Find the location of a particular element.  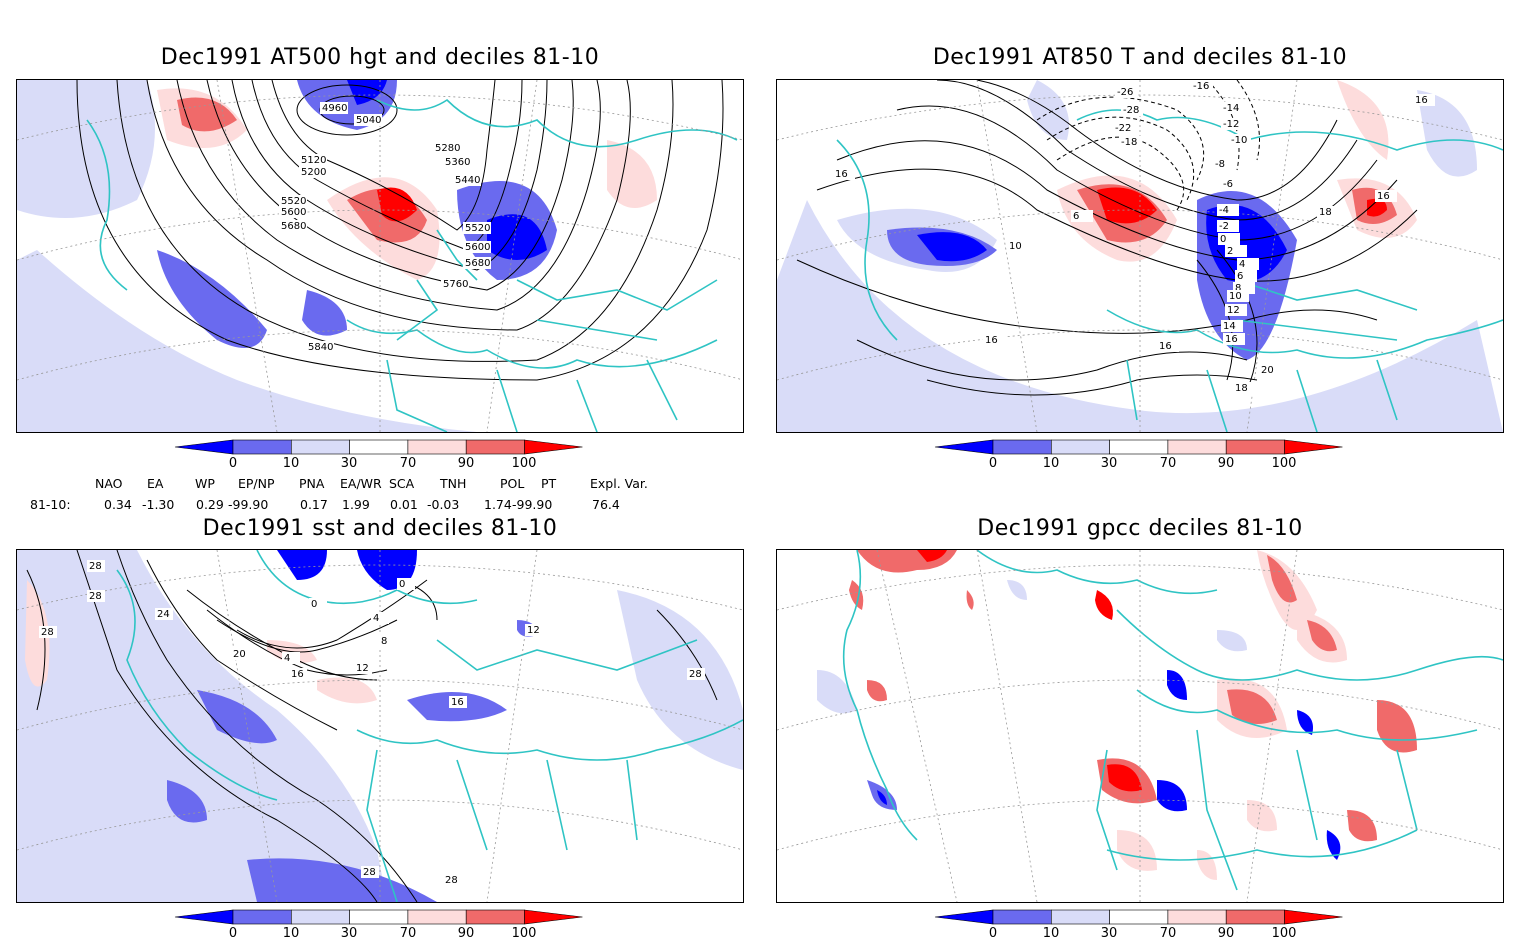

contour-label: 5120 is located at coordinates (313, 160).